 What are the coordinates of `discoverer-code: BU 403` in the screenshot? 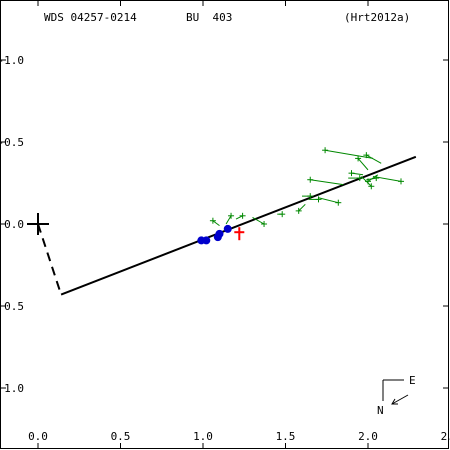 It's located at (209, 17).